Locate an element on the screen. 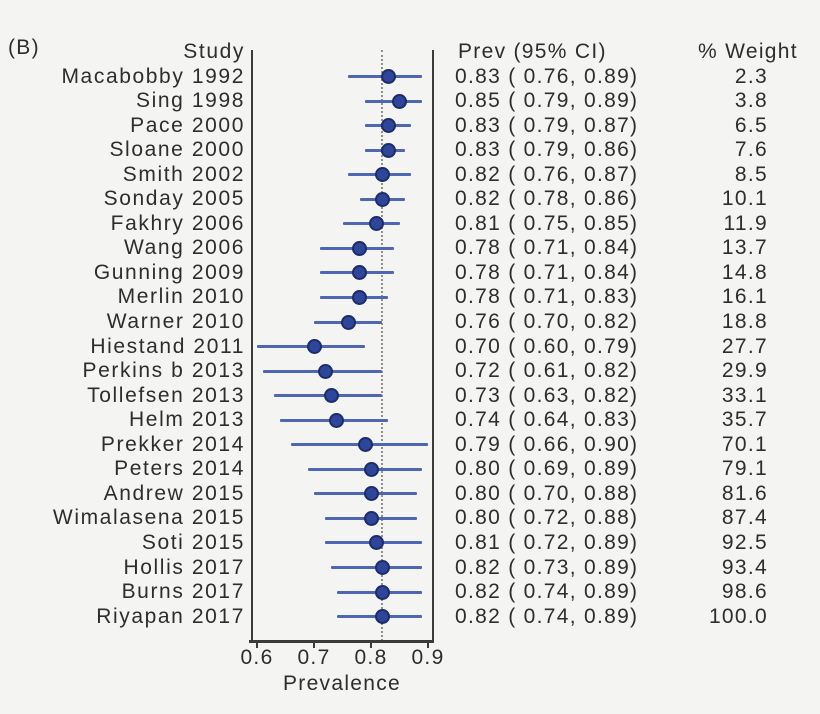 Image resolution: width=820 pixels, height=714 pixels. x-axis-tick-label: 0.9 is located at coordinates (428, 657).